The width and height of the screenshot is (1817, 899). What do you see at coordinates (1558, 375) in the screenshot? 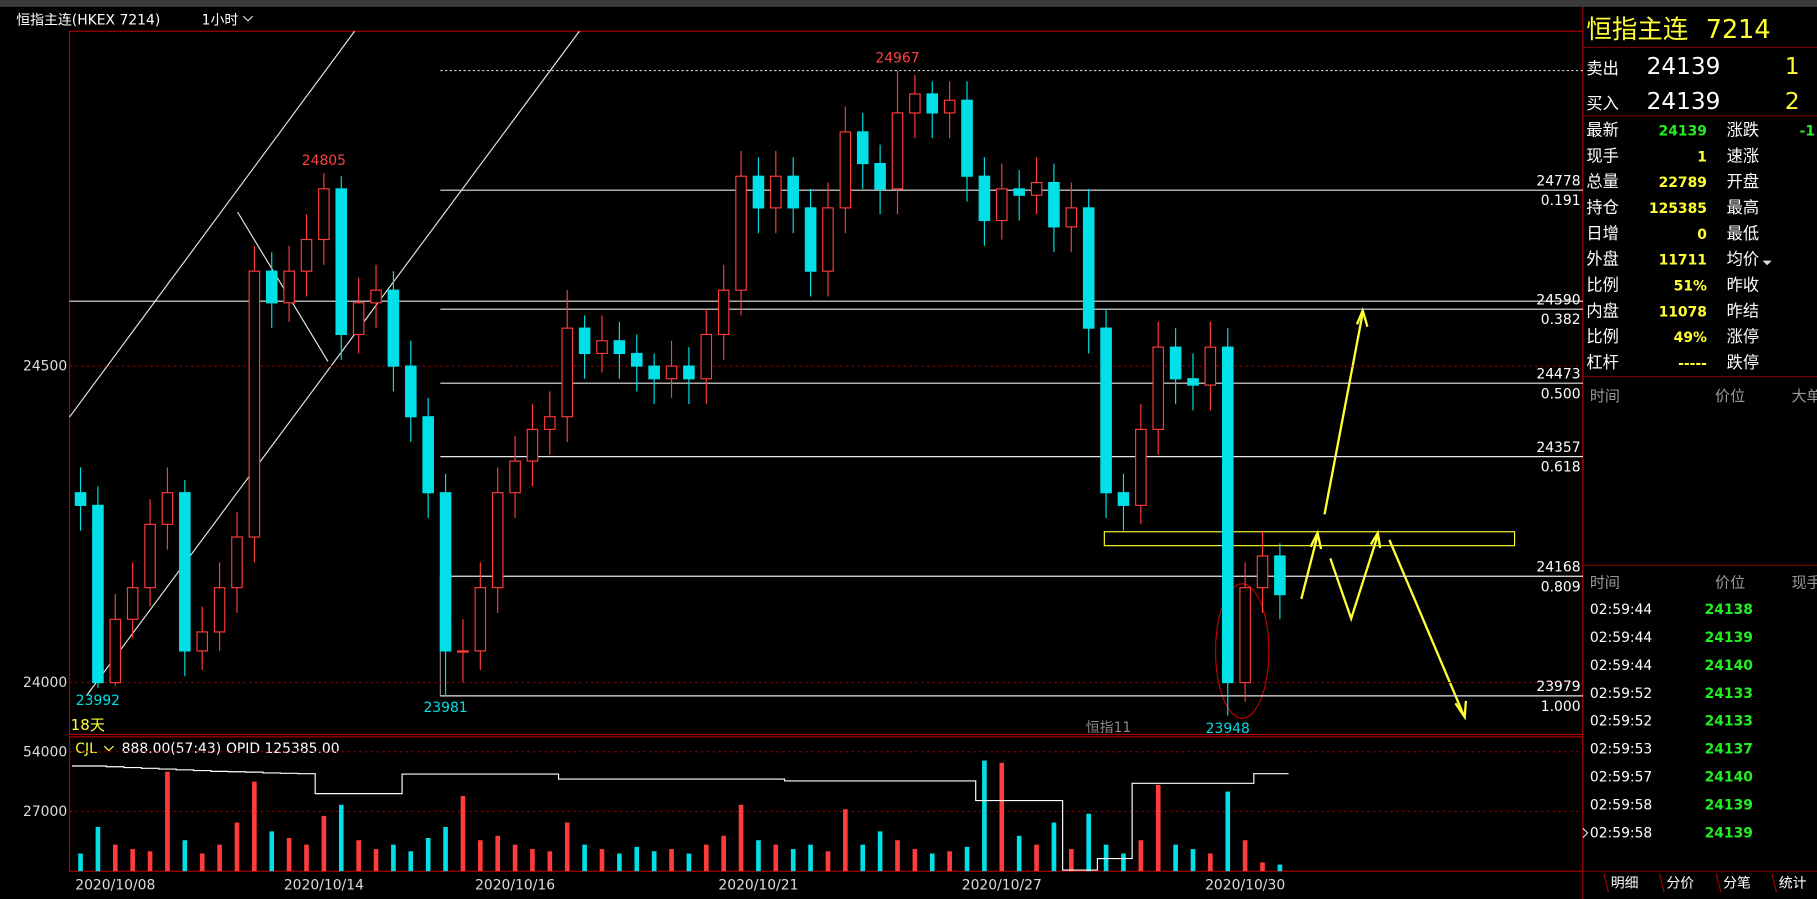
I see `fib-price: 24473` at bounding box center [1558, 375].